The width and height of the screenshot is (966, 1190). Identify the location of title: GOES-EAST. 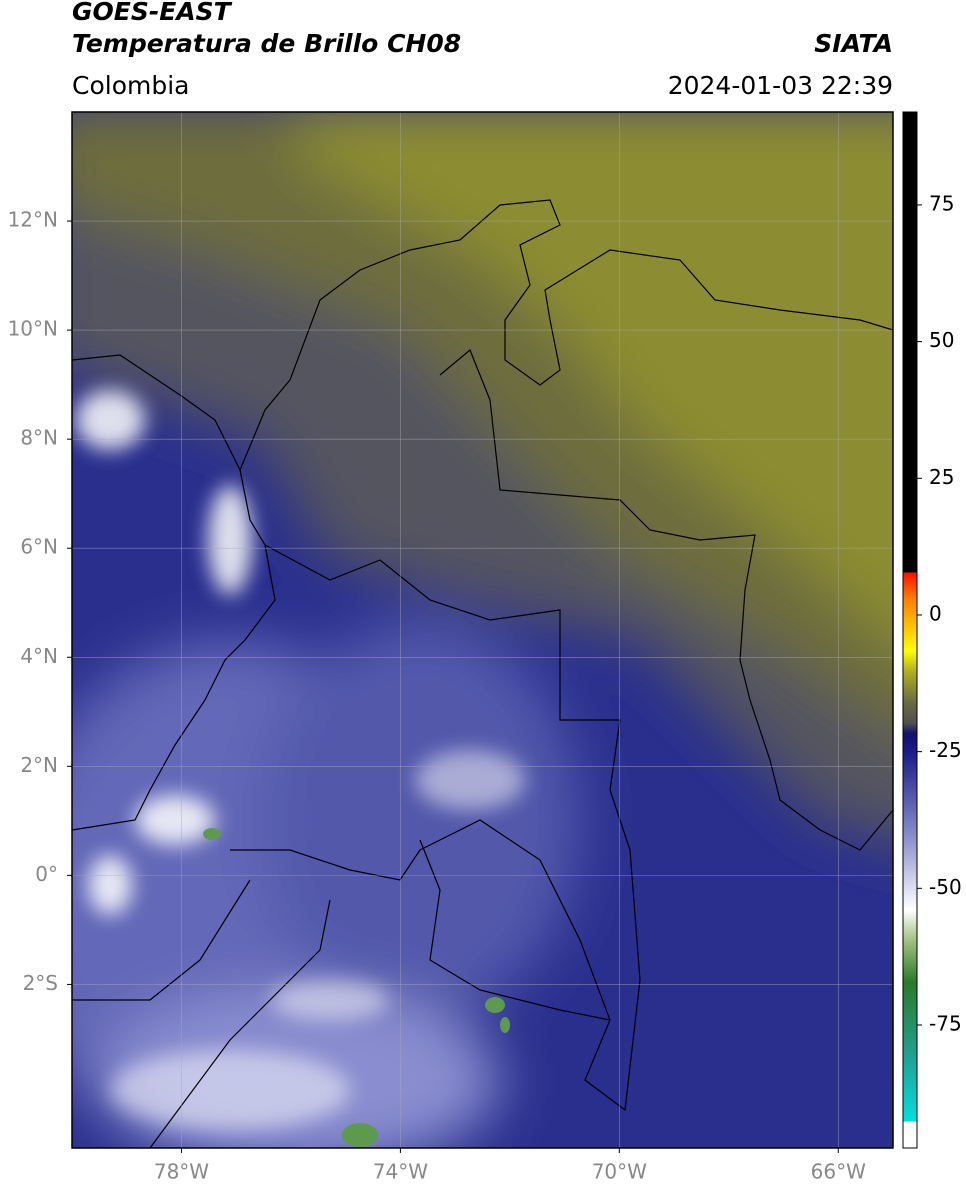
(152, 13).